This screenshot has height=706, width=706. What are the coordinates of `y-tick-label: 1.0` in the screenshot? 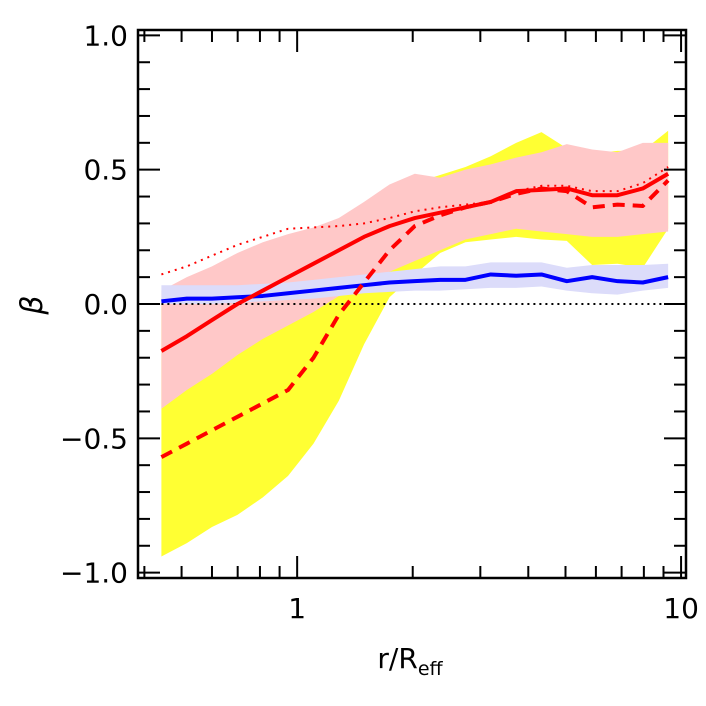 It's located at (105, 35).